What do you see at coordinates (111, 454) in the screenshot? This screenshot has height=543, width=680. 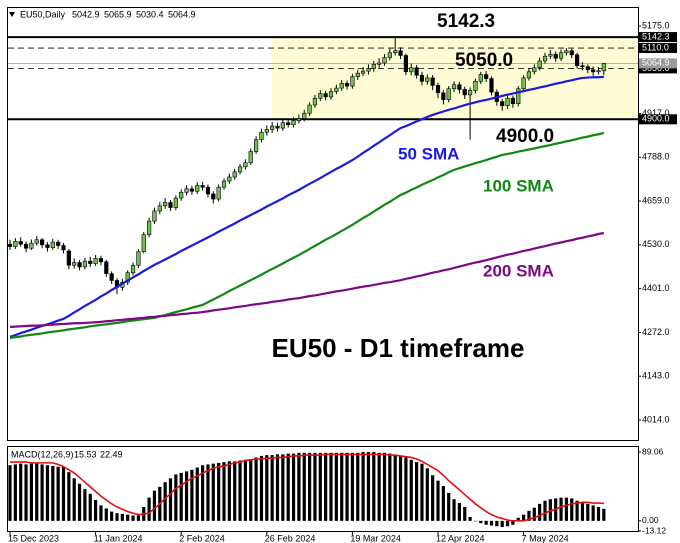 I see `macd-signal-last: 22.49` at bounding box center [111, 454].